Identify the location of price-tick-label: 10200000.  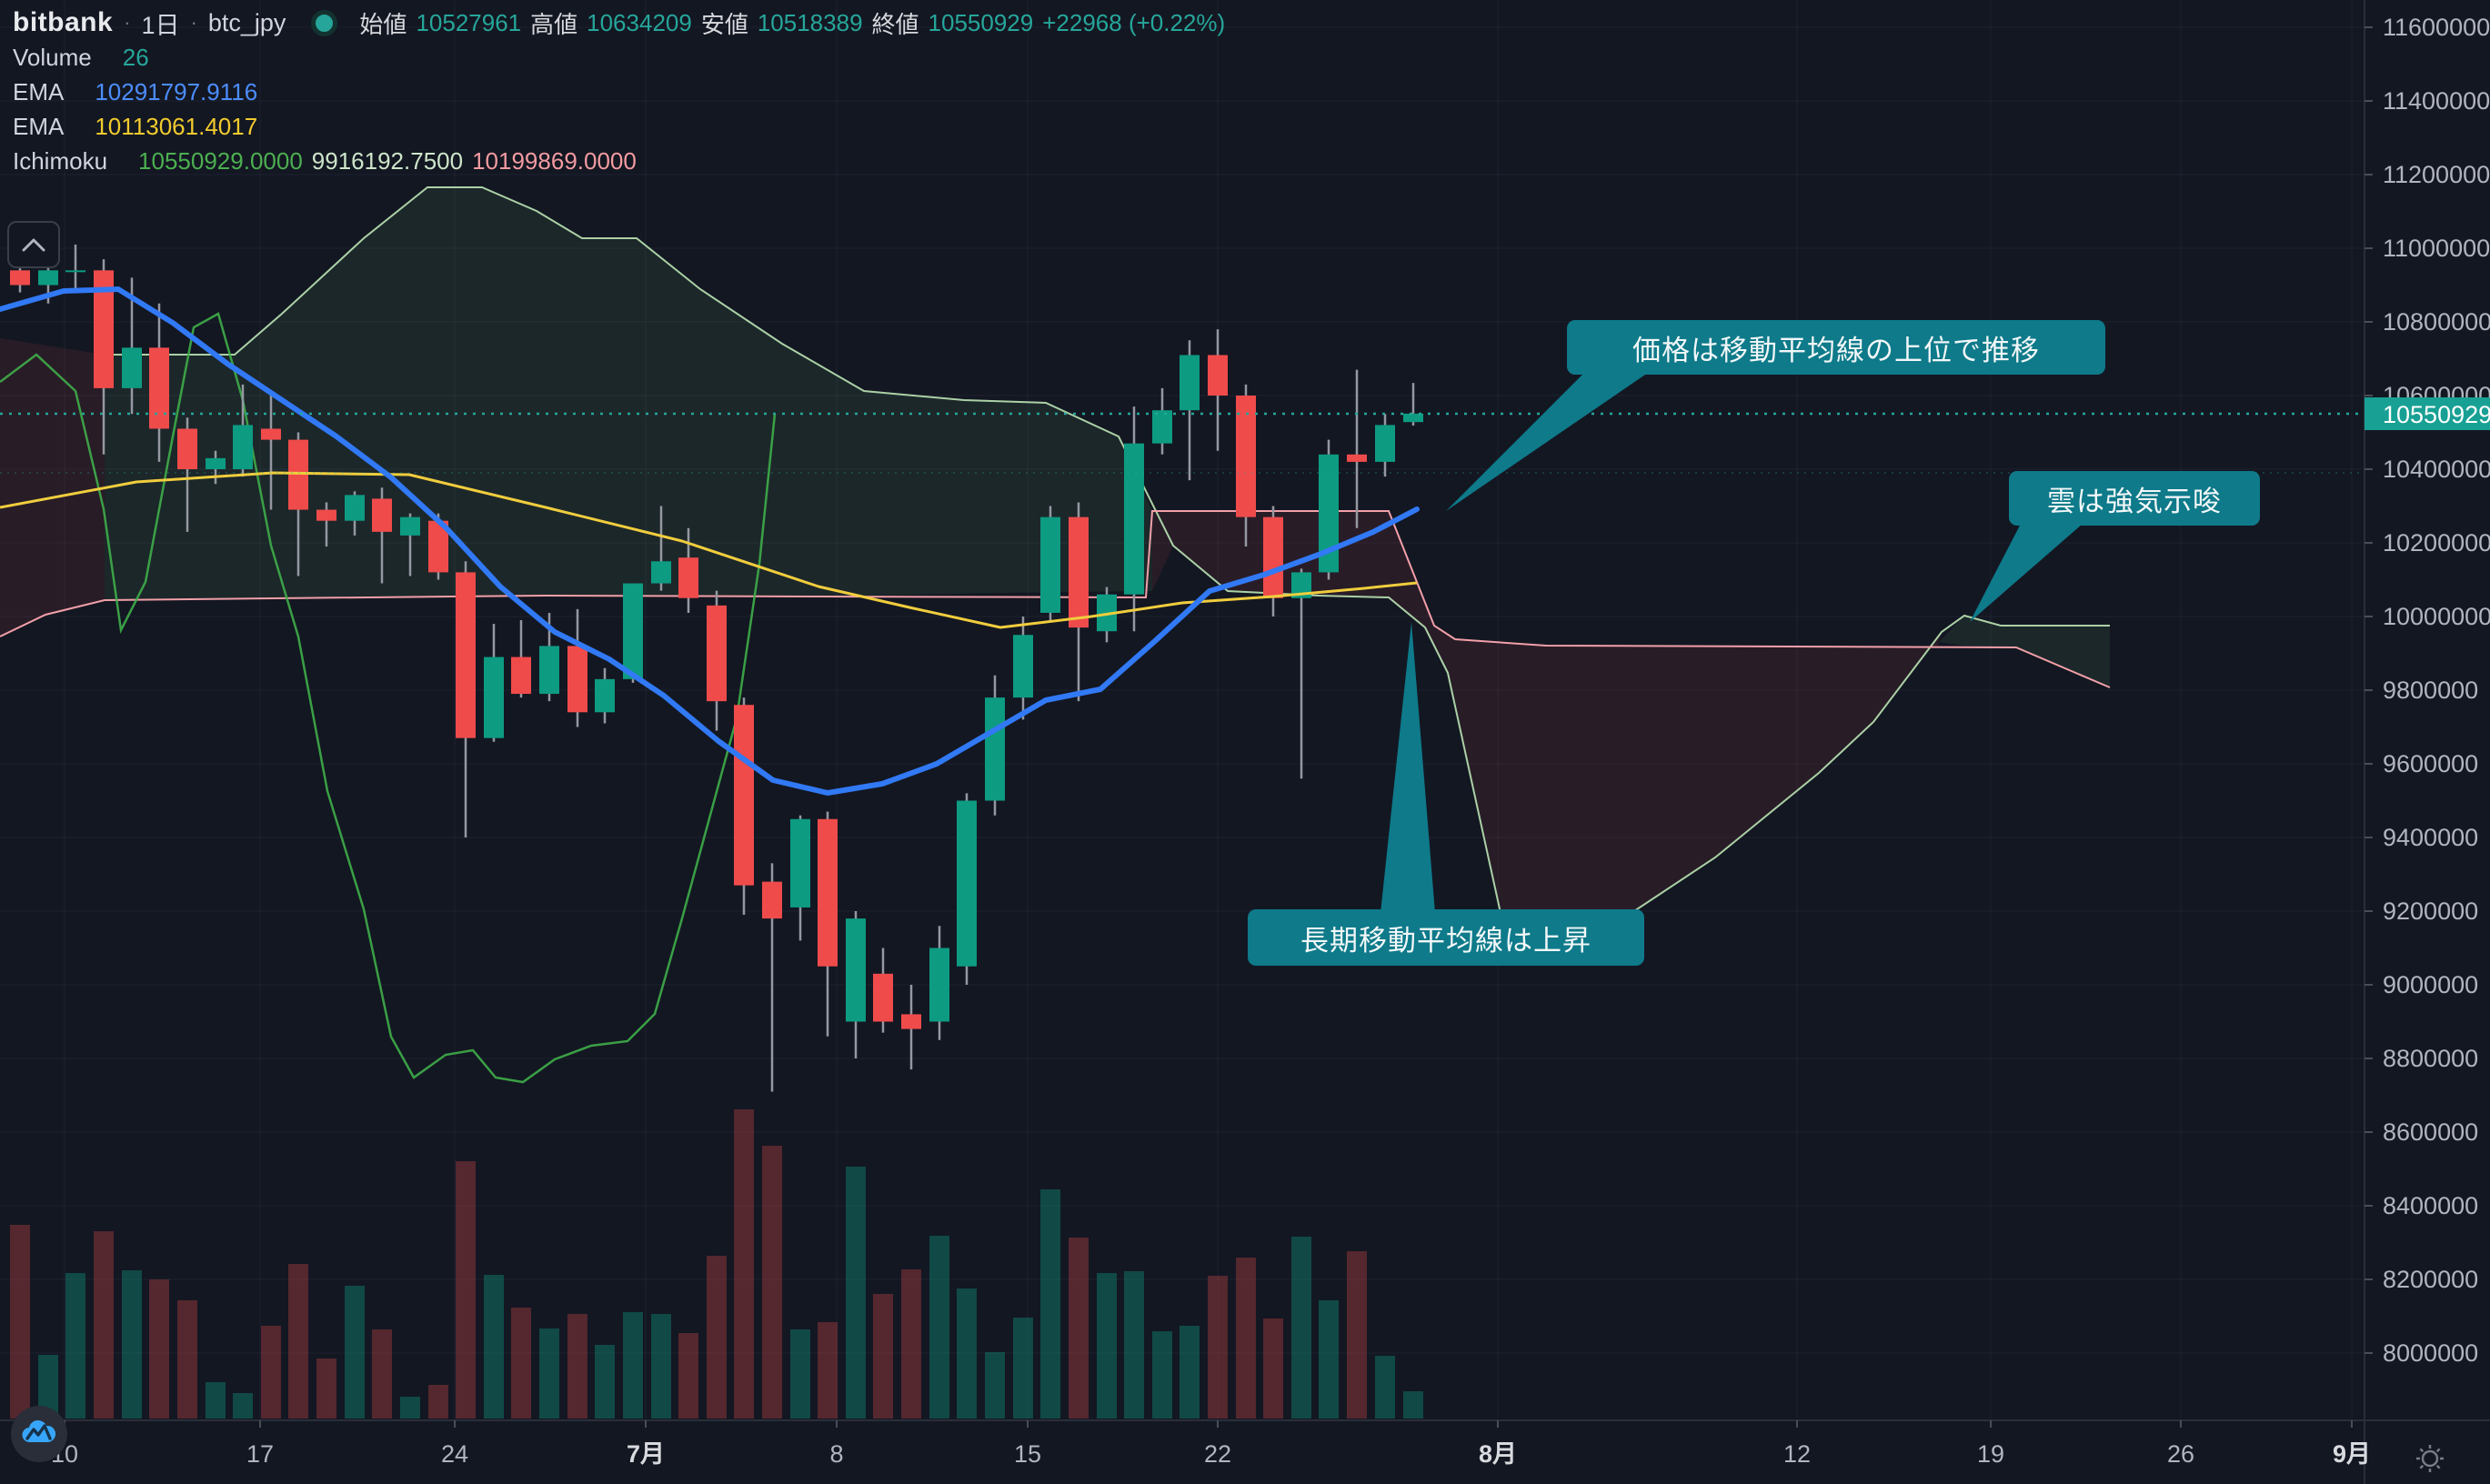
(2437, 543).